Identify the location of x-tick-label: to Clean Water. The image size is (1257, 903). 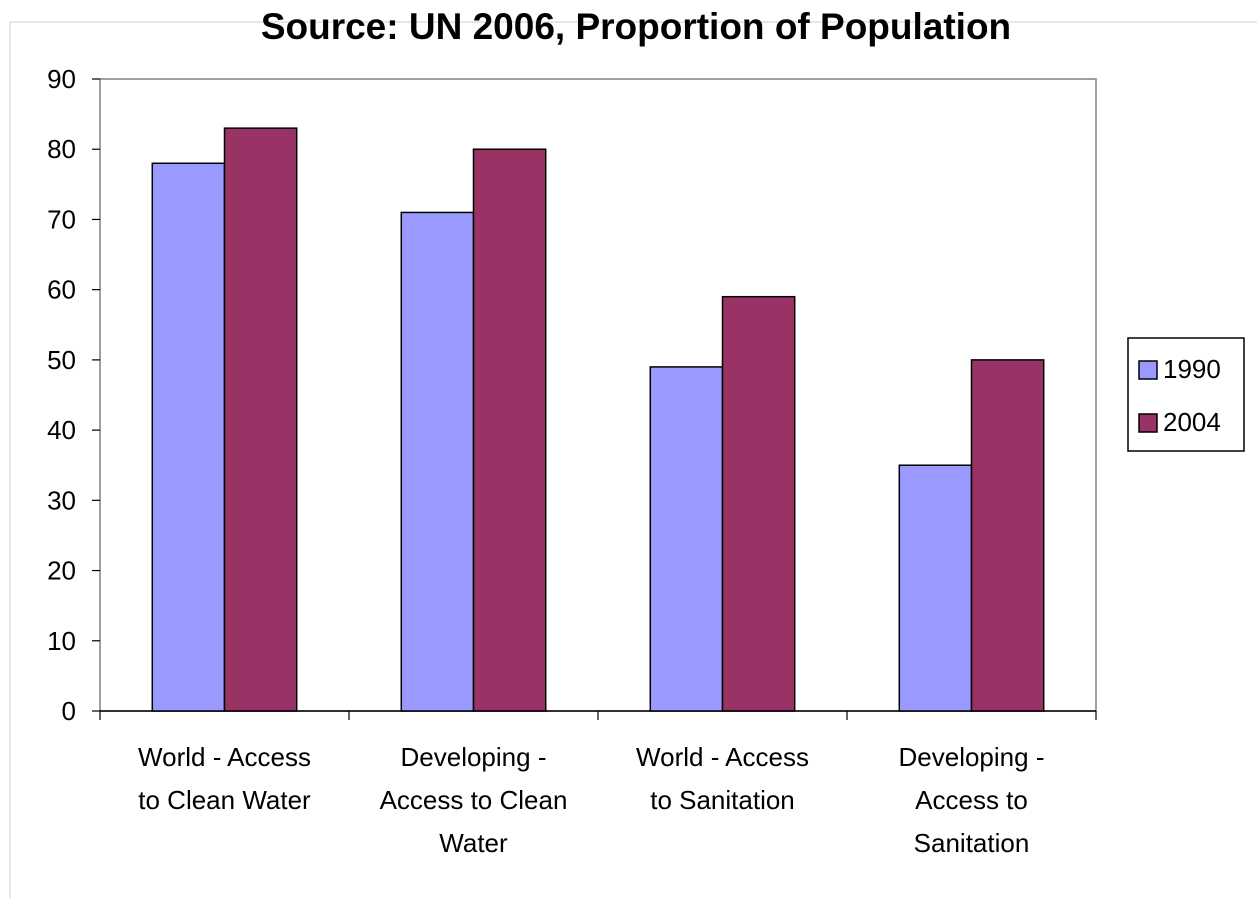
(224, 800).